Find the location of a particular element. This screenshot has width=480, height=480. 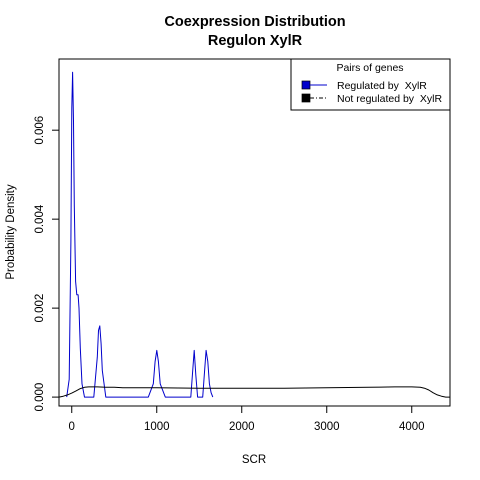

chart-subtitle: Regulon XylR is located at coordinates (255, 41).